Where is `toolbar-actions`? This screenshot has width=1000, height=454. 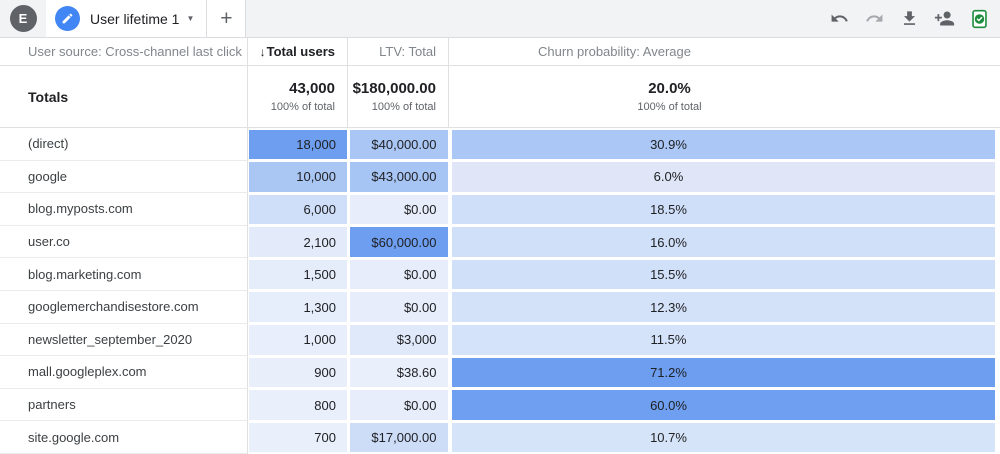 toolbar-actions is located at coordinates (909, 18).